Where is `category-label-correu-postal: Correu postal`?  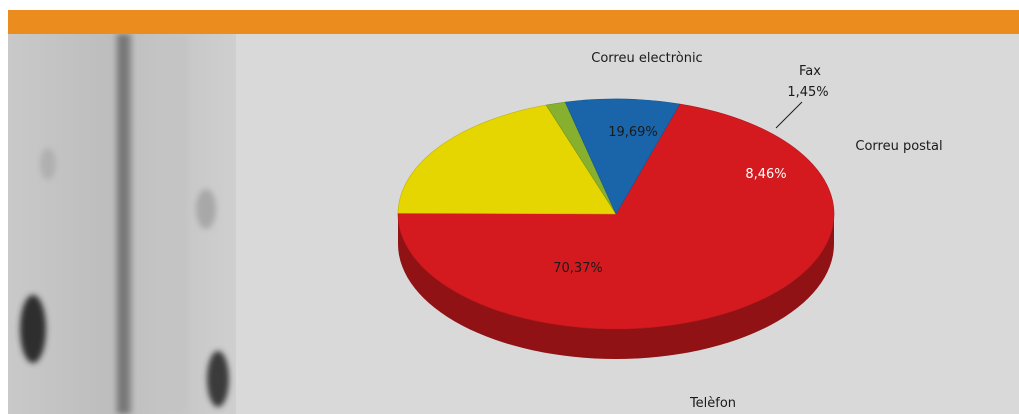 category-label-correu-postal: Correu postal is located at coordinates (898, 146).